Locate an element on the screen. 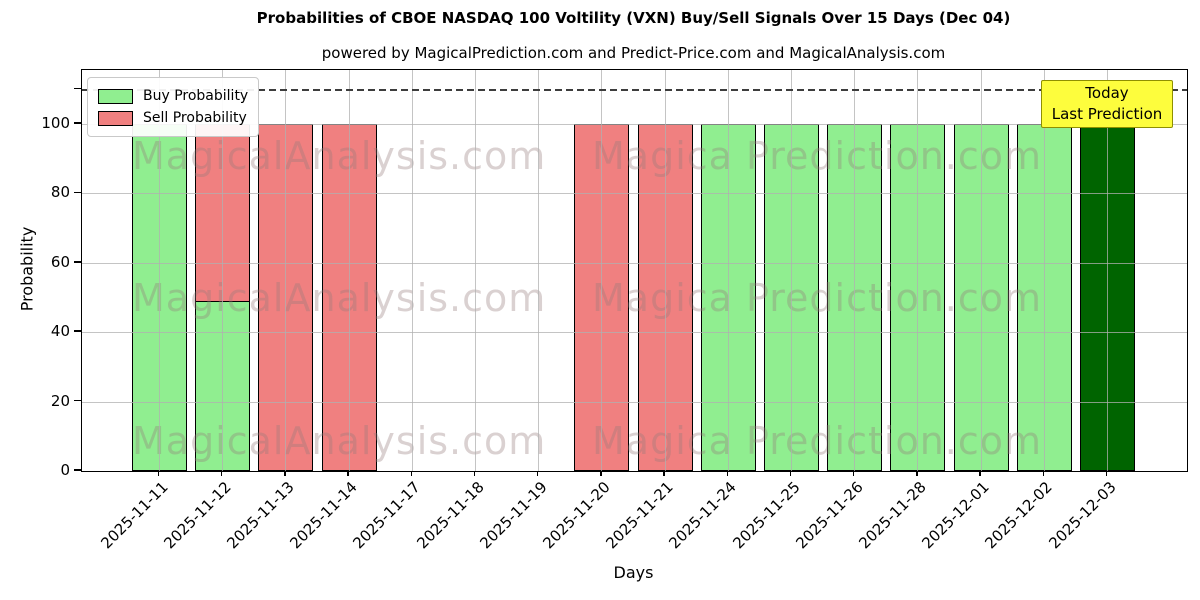 Image resolution: width=1200 pixels, height=600 pixels. today-annotation-line2: Last Prediction is located at coordinates (1107, 114).